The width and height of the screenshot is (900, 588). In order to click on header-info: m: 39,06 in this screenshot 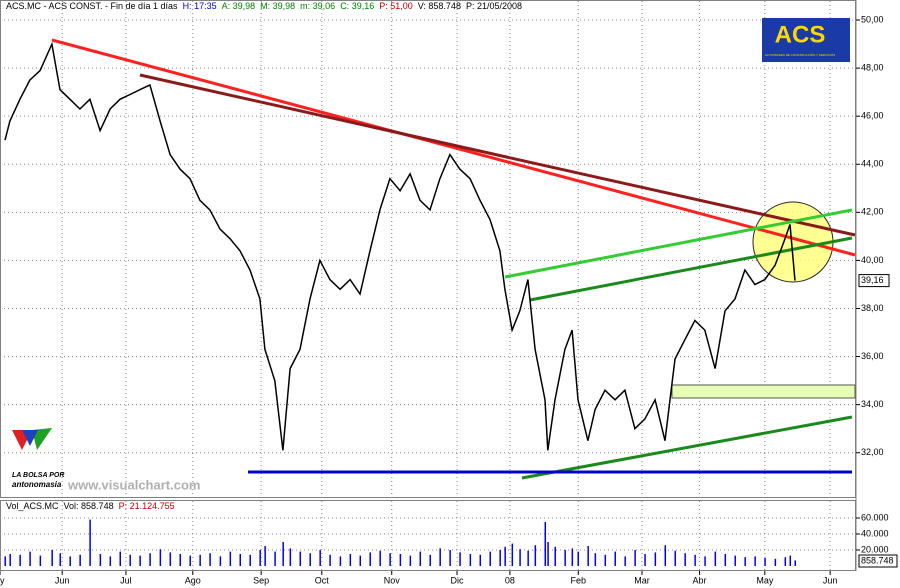, I will do `click(317, 6)`.